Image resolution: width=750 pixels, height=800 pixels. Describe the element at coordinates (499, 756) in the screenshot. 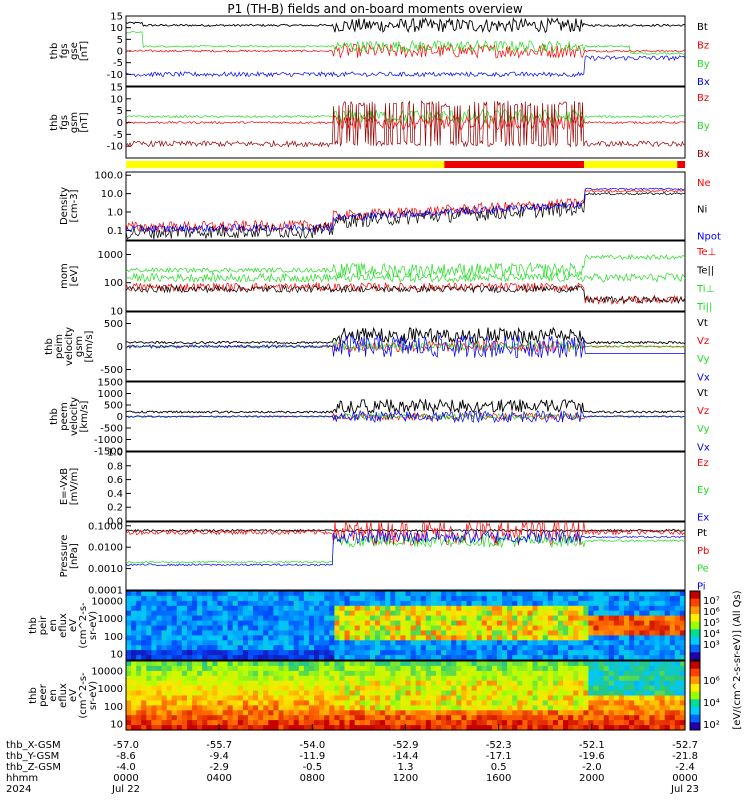

I see `ephemeris-value: -17.1` at that location.